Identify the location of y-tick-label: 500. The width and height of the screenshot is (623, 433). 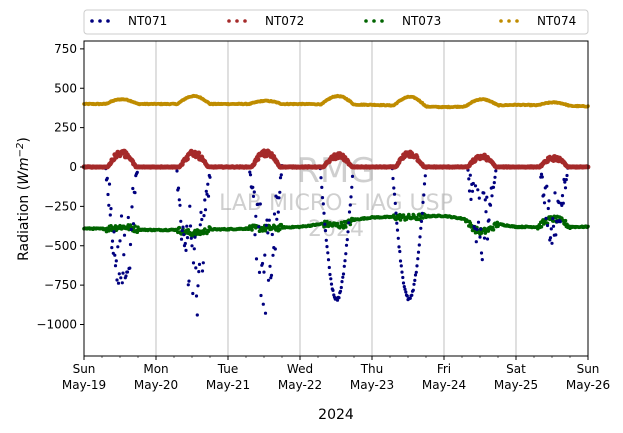
(65, 88).